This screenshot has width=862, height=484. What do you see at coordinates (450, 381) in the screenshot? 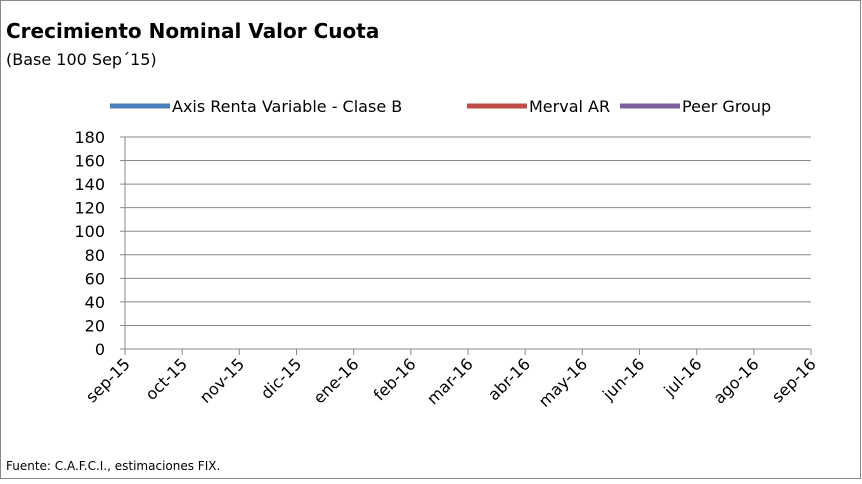
I see `x-tick-label: mar-16` at bounding box center [450, 381].